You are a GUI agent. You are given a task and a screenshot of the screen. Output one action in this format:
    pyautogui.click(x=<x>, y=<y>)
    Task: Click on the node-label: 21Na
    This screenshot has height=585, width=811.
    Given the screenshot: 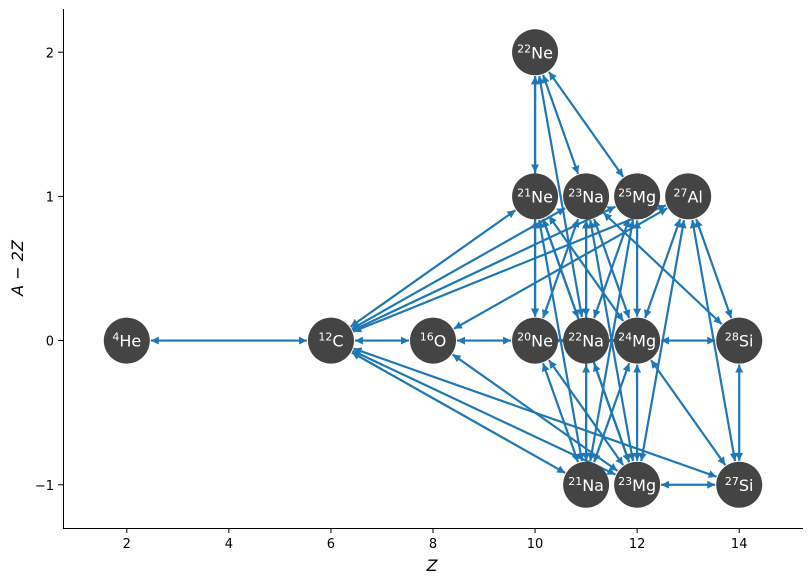 What is the action you would take?
    pyautogui.click(x=586, y=485)
    